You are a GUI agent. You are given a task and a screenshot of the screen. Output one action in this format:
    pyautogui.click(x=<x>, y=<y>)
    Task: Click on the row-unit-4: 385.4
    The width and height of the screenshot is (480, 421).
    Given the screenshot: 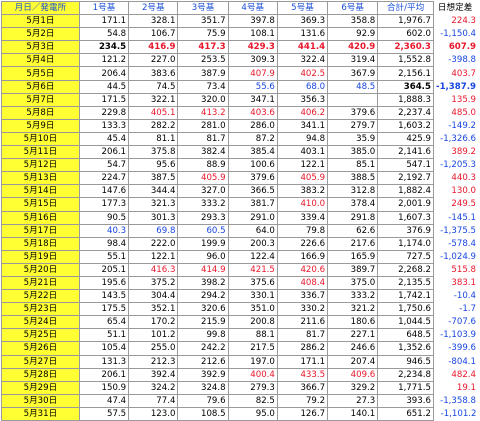 What is the action you would take?
    pyautogui.click(x=252, y=152)
    